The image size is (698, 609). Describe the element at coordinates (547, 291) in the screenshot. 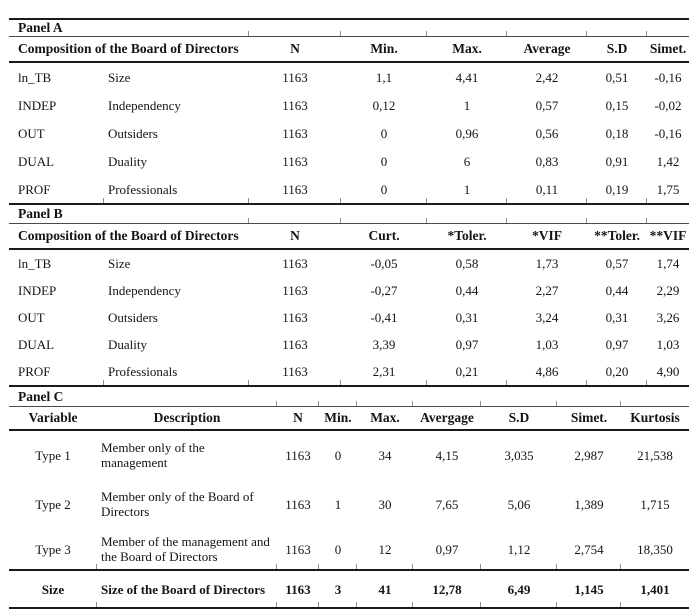

I see `cell-value: 2,27` at that location.